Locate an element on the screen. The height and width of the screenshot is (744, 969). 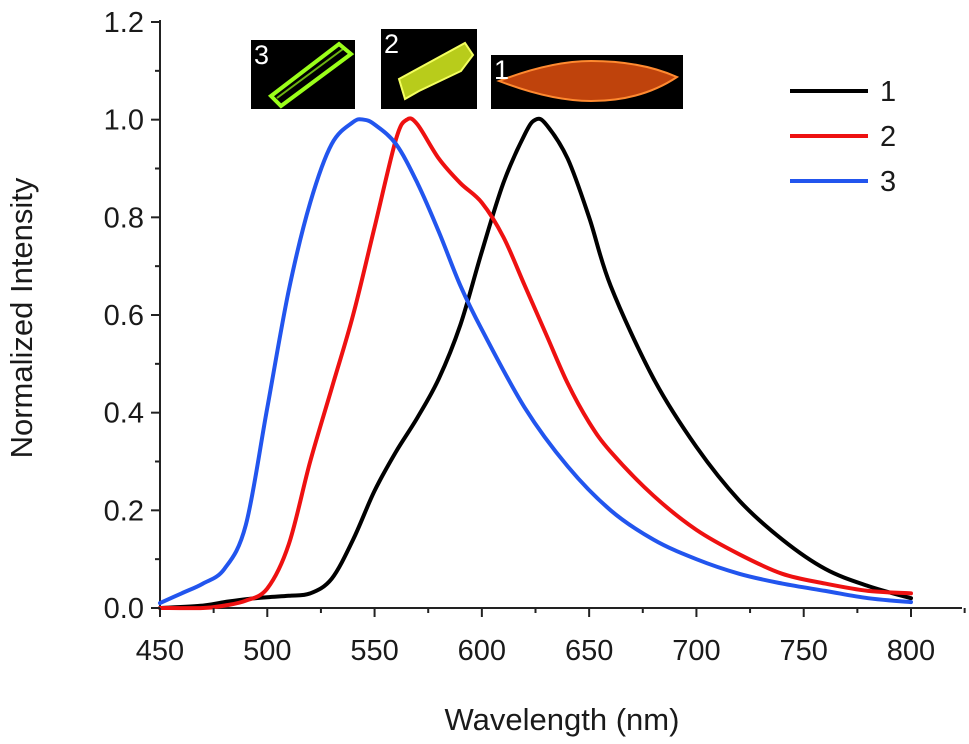
crystal-insets: 3 2 1 is located at coordinates (467, 69).